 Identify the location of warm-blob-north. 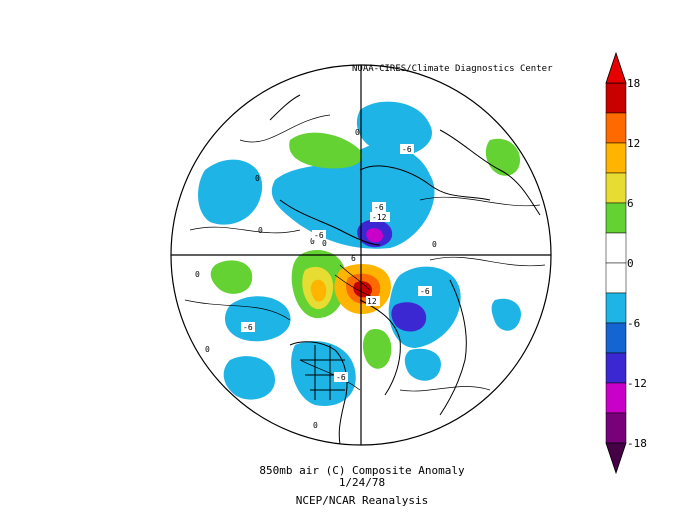
(326, 150).